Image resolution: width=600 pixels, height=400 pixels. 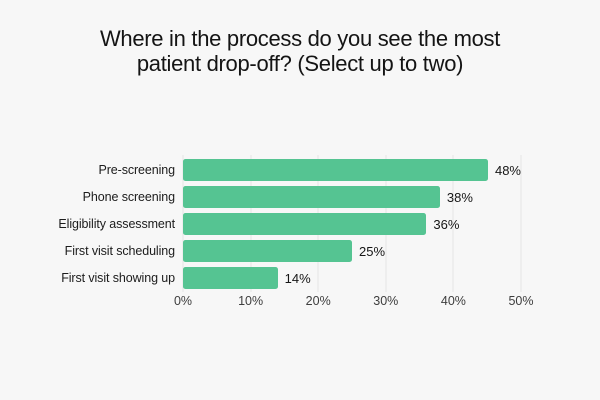 I want to click on x-tick-label: 20%, so click(x=318, y=301).